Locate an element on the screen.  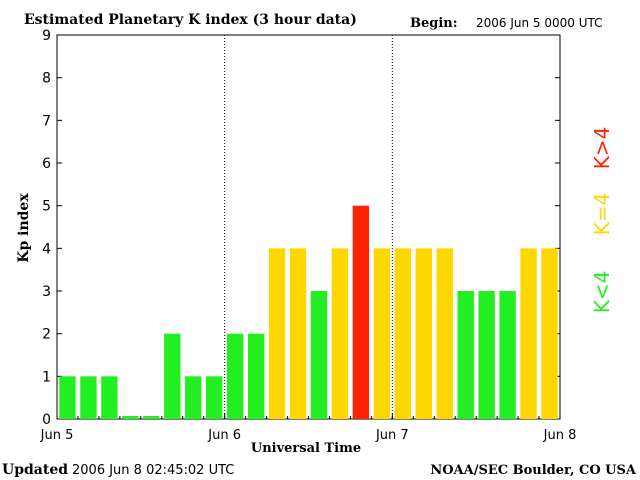
x-tick-label: Jun 6 is located at coordinates (224, 435).